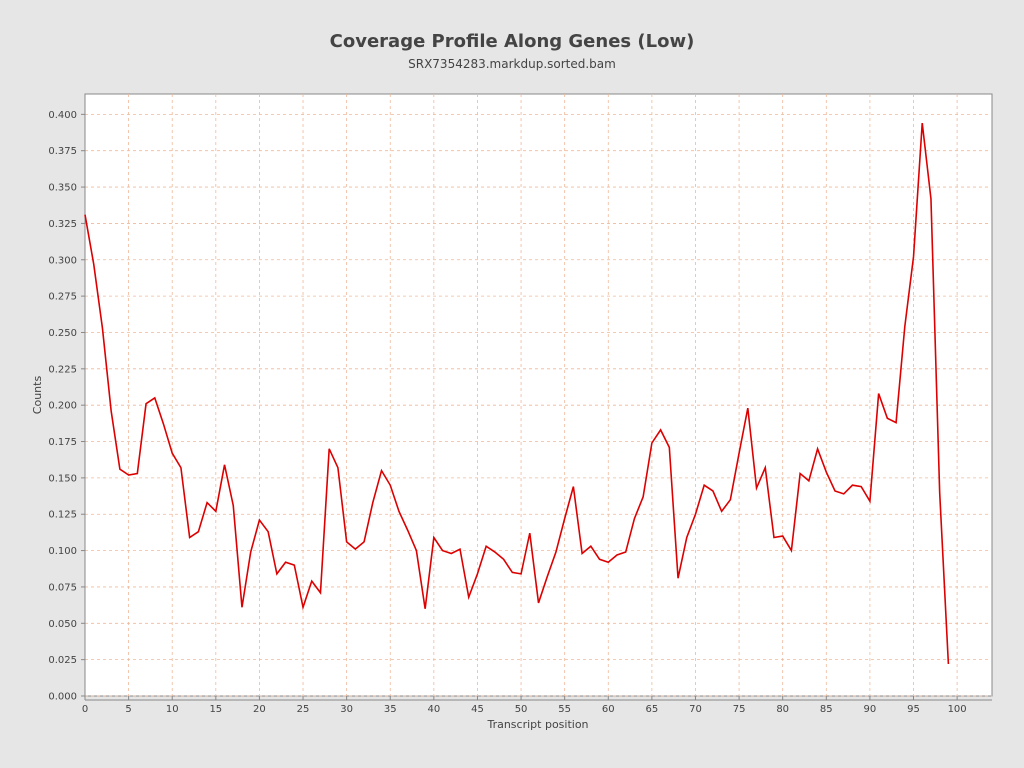 The image size is (1024, 768). I want to click on chart-subtitle: SRX7354283.markdup.sorted.bam, so click(512, 64).